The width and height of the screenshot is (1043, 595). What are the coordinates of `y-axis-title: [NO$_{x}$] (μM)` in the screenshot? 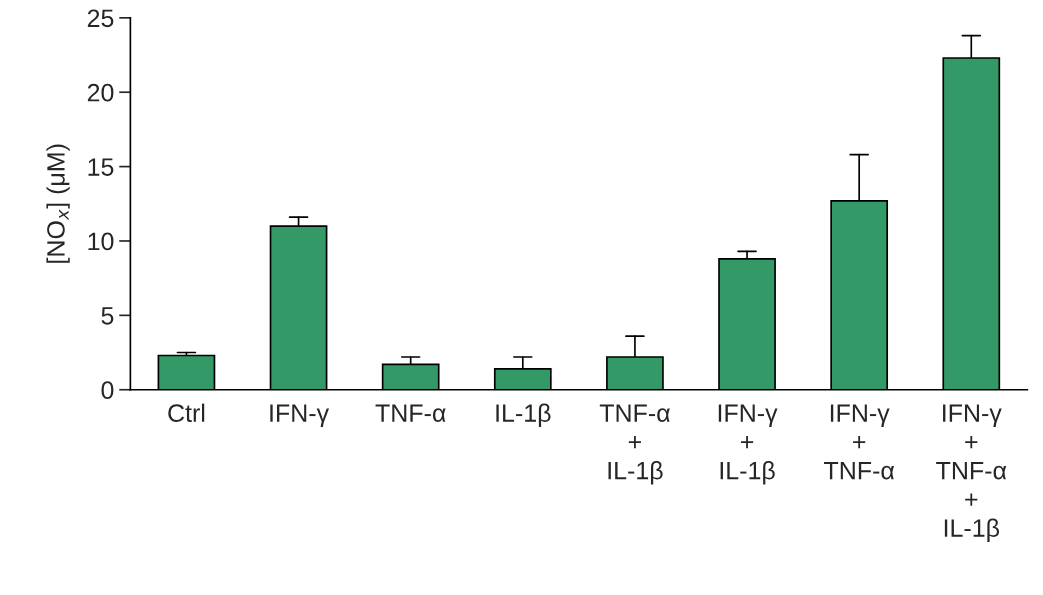 It's located at (58, 203).